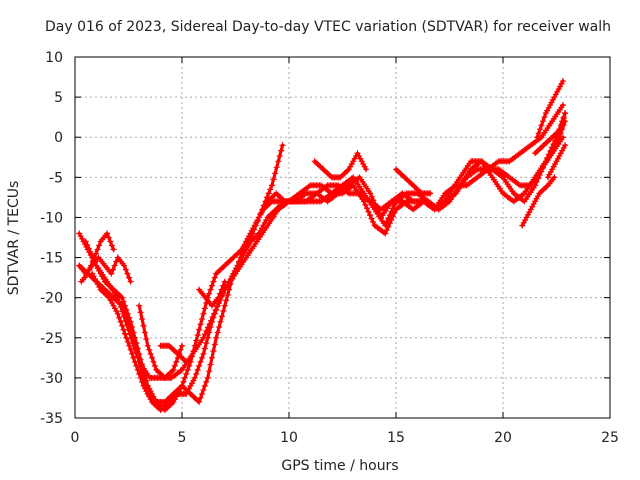 Image resolution: width=640 pixels, height=480 pixels. I want to click on y-tick-label: -35, so click(51, 419).